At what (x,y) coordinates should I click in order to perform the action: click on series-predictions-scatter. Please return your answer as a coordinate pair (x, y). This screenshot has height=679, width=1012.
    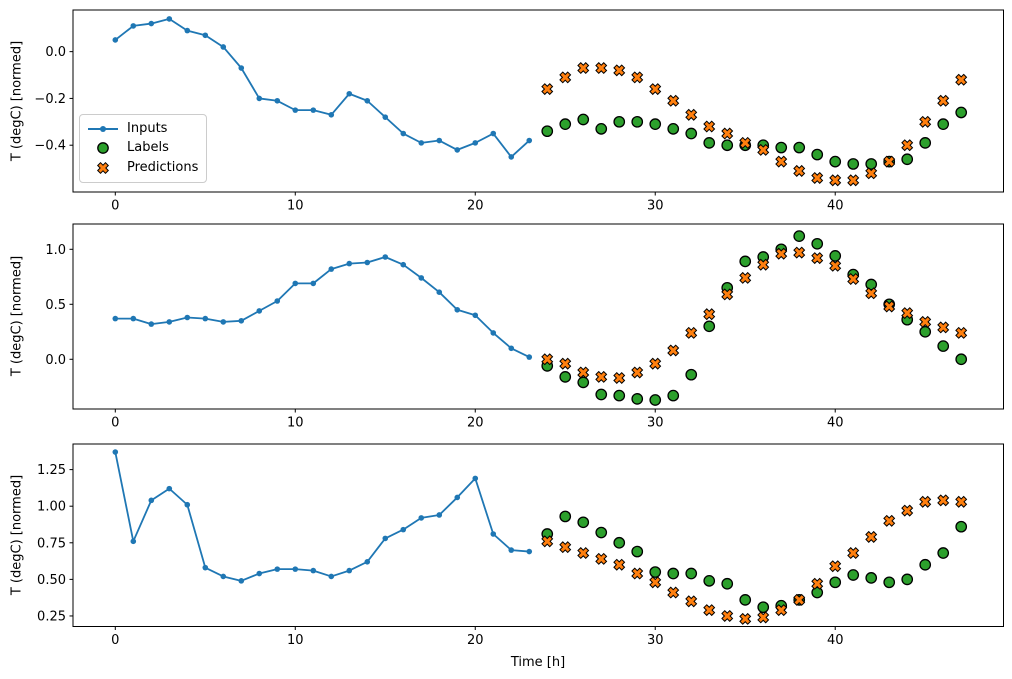
    Looking at the image, I should click on (754, 124).